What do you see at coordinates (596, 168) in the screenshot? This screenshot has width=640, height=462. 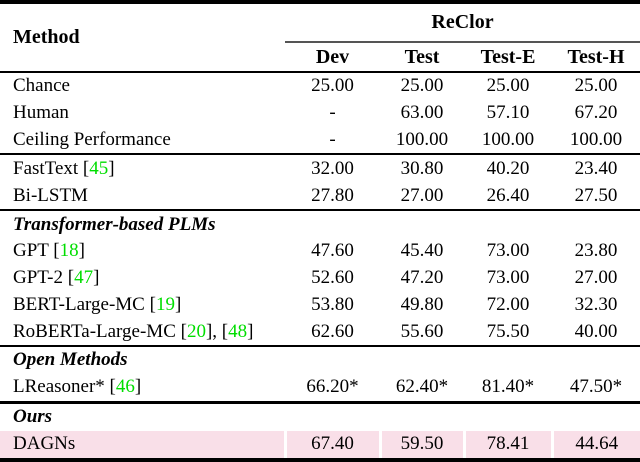 I see `value-cell: 23.40` at bounding box center [596, 168].